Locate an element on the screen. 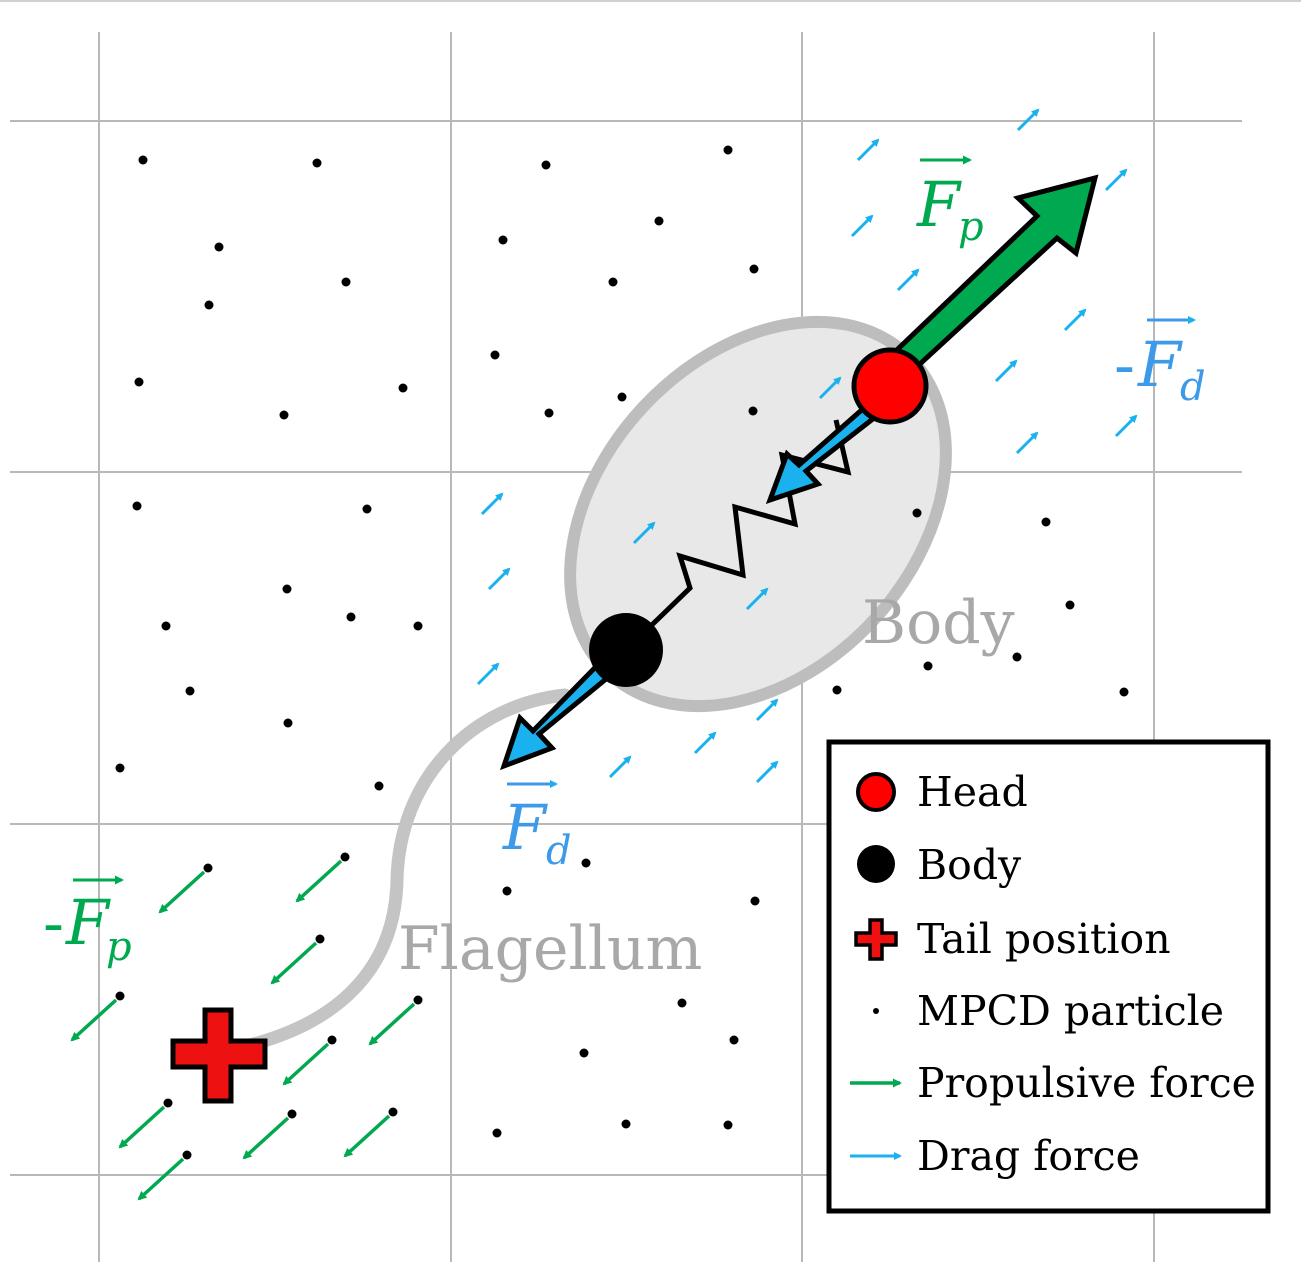 This screenshot has width=1301, height=1278. legend-item-body: Body is located at coordinates (939, 865).